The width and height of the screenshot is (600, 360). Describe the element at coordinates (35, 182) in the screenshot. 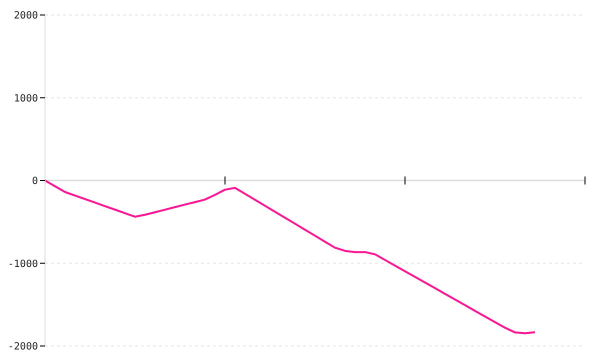

I see `y-tick-label: 0` at that location.